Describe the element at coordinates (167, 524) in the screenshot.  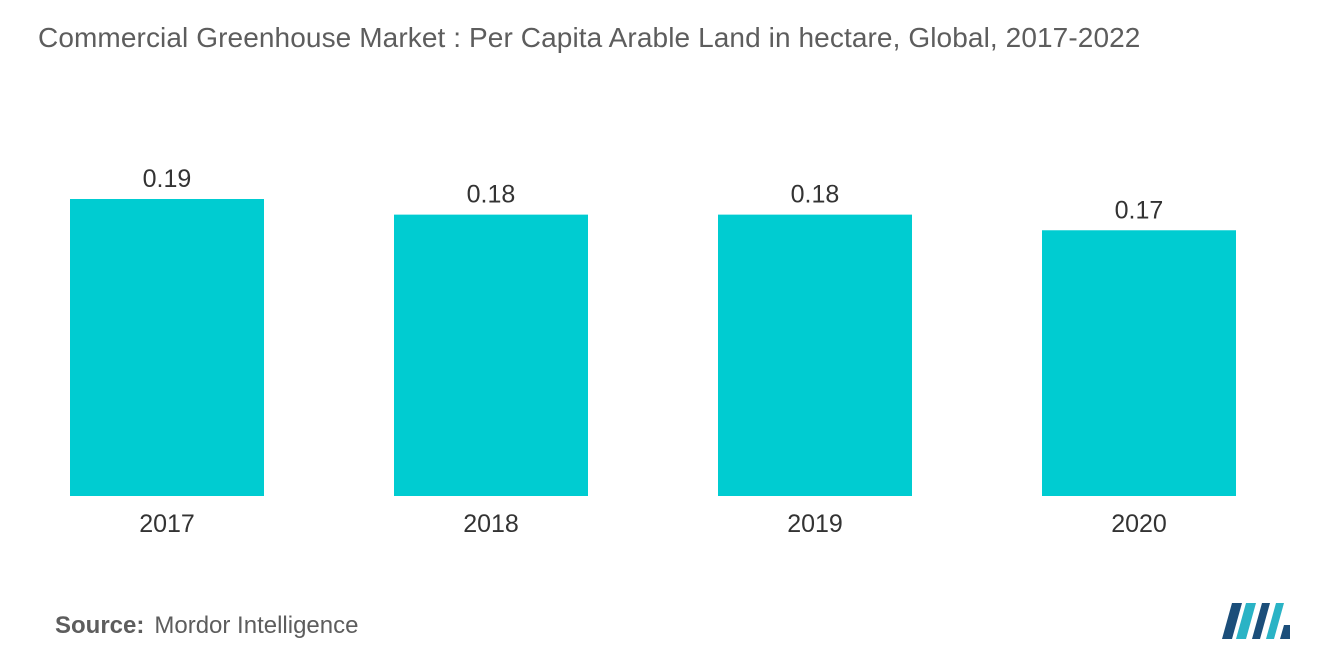
I see `x-tick-label-2017: 2017` at that location.